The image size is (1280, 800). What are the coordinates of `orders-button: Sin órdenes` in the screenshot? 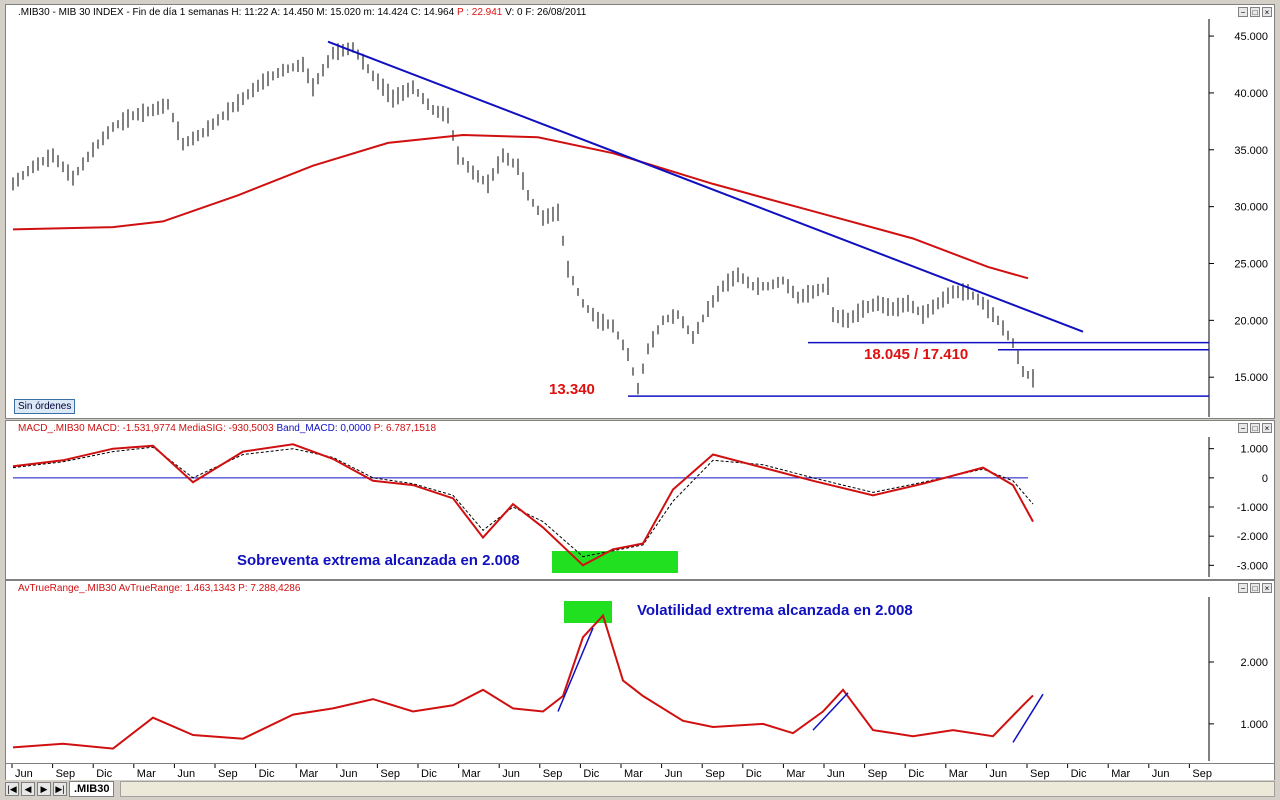 It's located at (45, 406).